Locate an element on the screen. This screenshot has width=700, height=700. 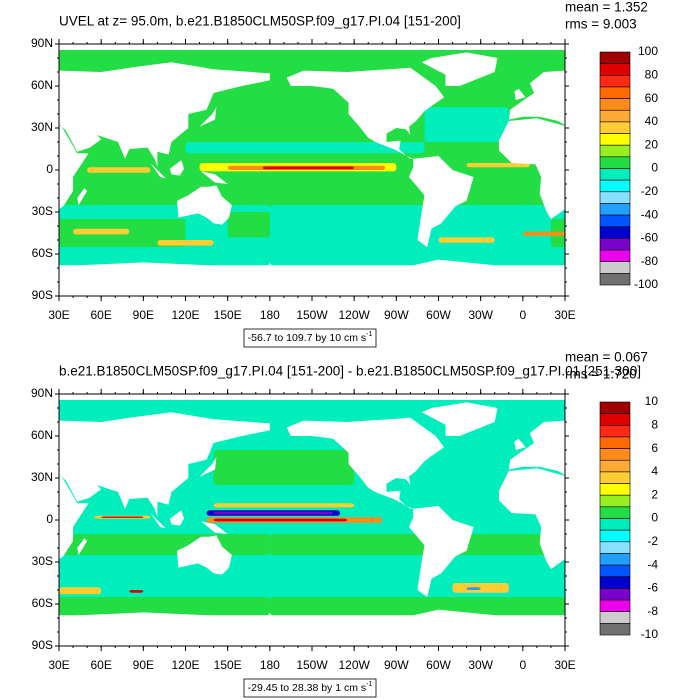
lat-label: 30N is located at coordinates (42, 477).